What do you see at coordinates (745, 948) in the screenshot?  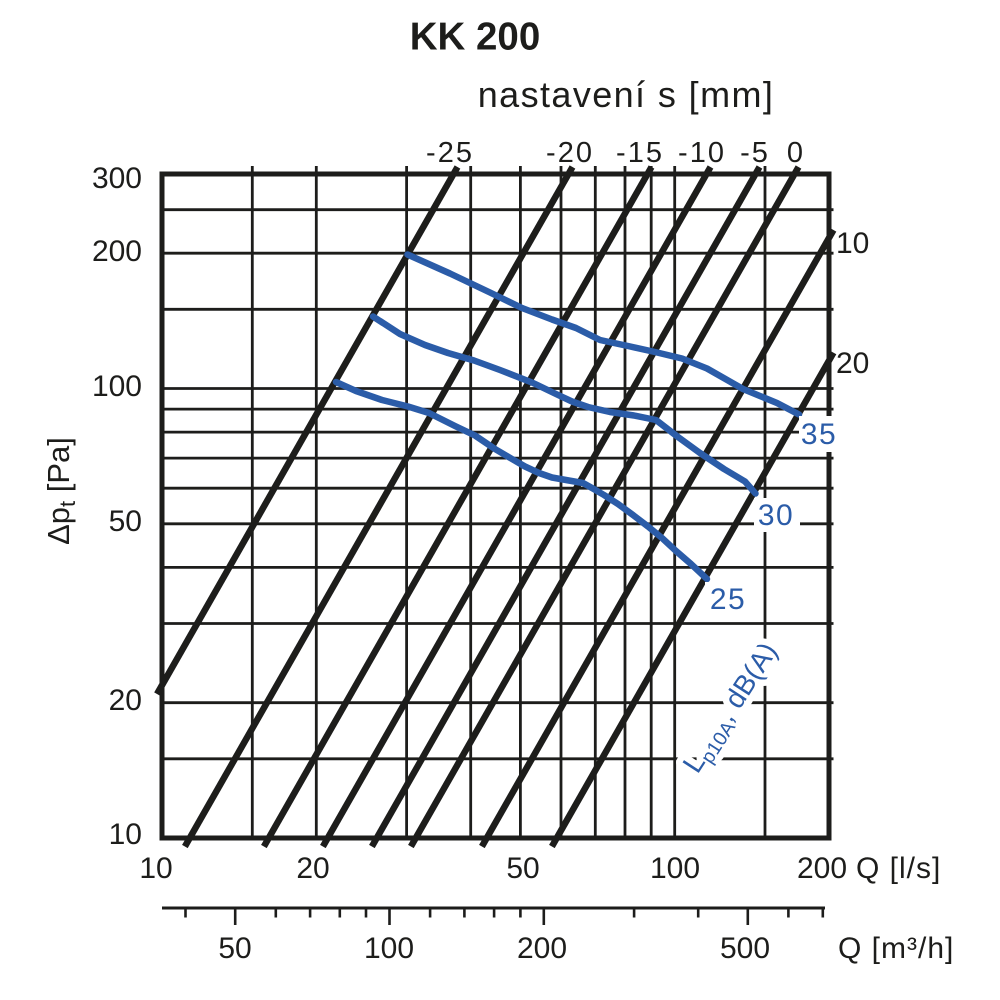 I see `svg-text: 500` at bounding box center [745, 948].